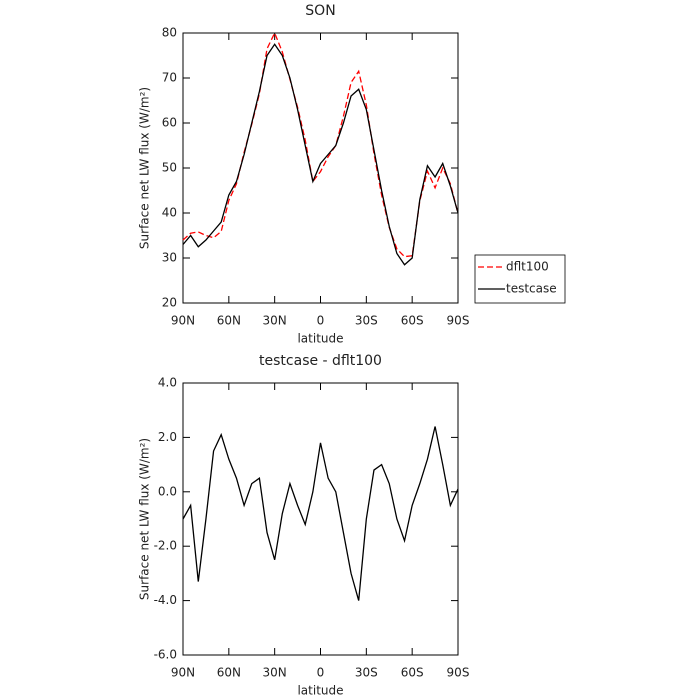 Image resolution: width=700 pixels, height=700 pixels. What do you see at coordinates (169, 123) in the screenshot?
I see `y-tick-label: 60` at bounding box center [169, 123].